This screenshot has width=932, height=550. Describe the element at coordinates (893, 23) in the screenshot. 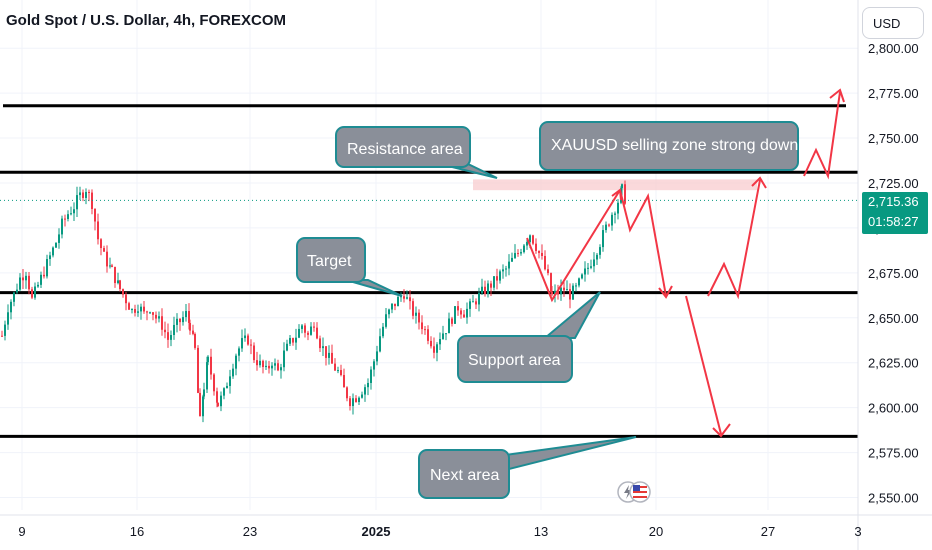

I see `currency-button: USD` at that location.